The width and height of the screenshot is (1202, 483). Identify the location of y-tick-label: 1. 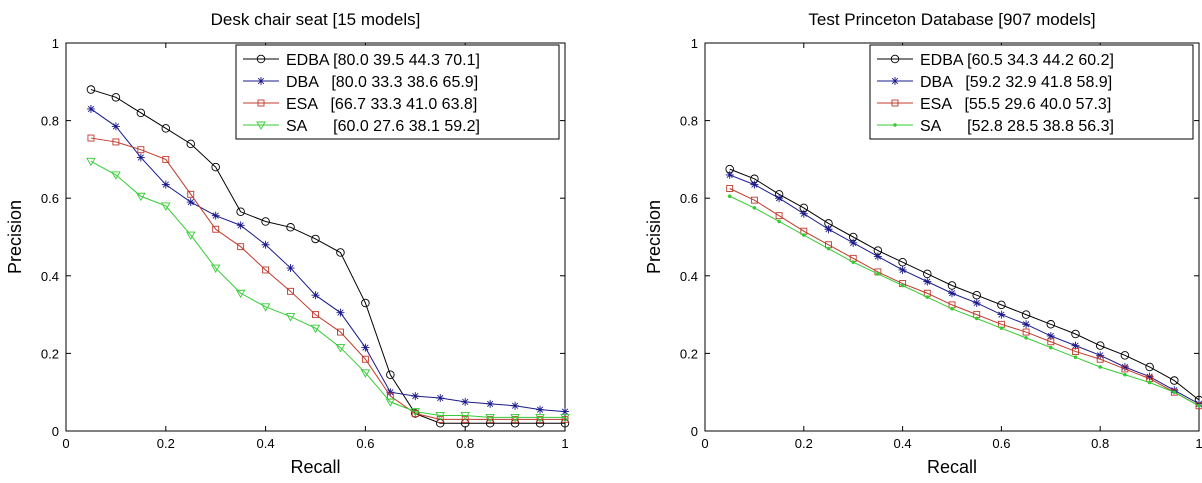
(55, 43).